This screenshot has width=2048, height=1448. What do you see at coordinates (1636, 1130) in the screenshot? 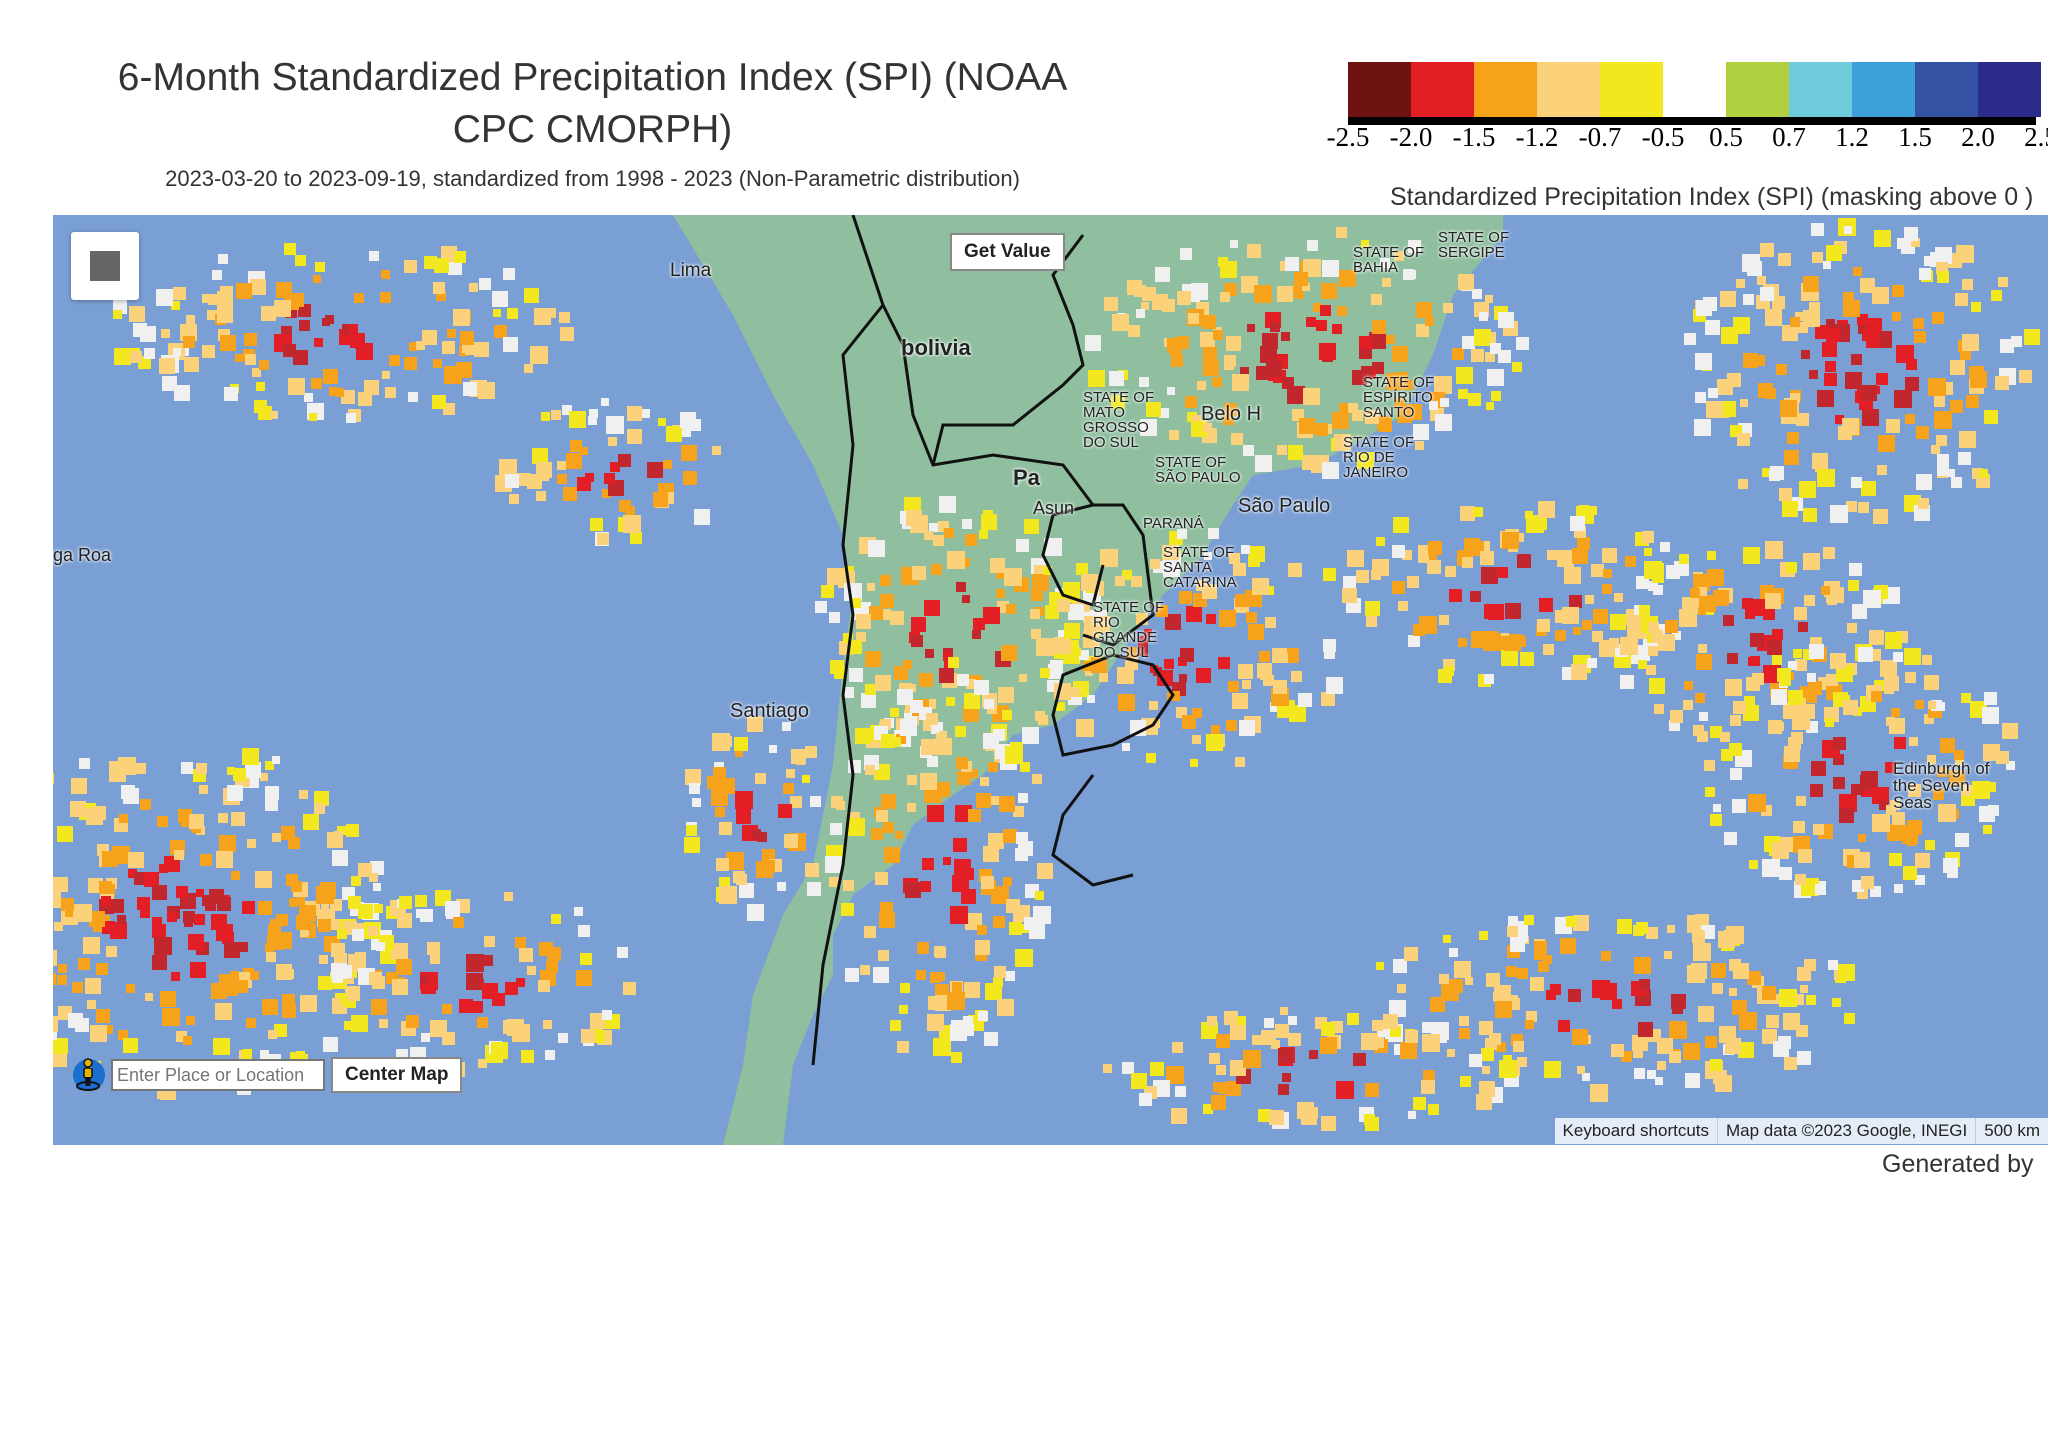
I see `keyboard-shortcuts-link: Keyboard shortcuts` at bounding box center [1636, 1130].